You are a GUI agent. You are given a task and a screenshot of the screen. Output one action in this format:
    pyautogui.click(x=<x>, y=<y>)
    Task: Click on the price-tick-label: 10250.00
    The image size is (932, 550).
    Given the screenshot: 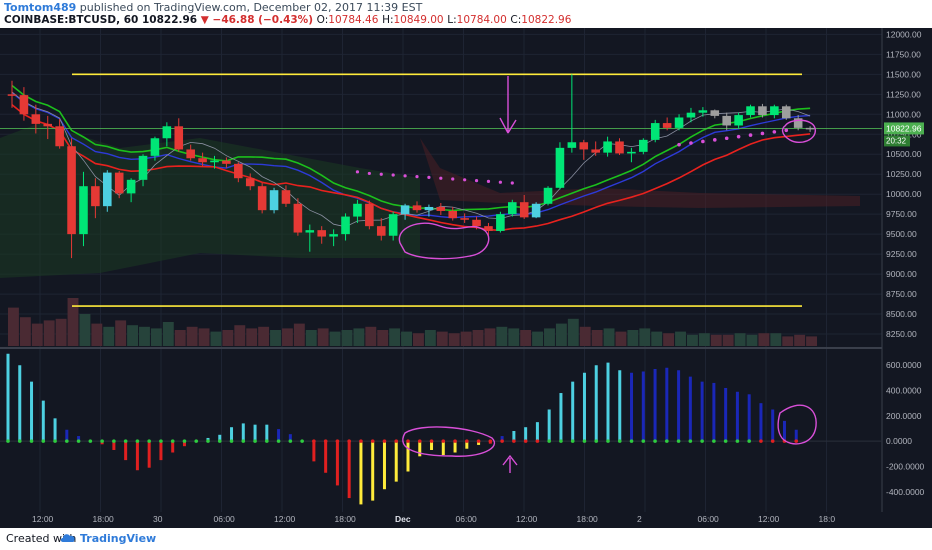 What is the action you would take?
    pyautogui.click(x=904, y=174)
    